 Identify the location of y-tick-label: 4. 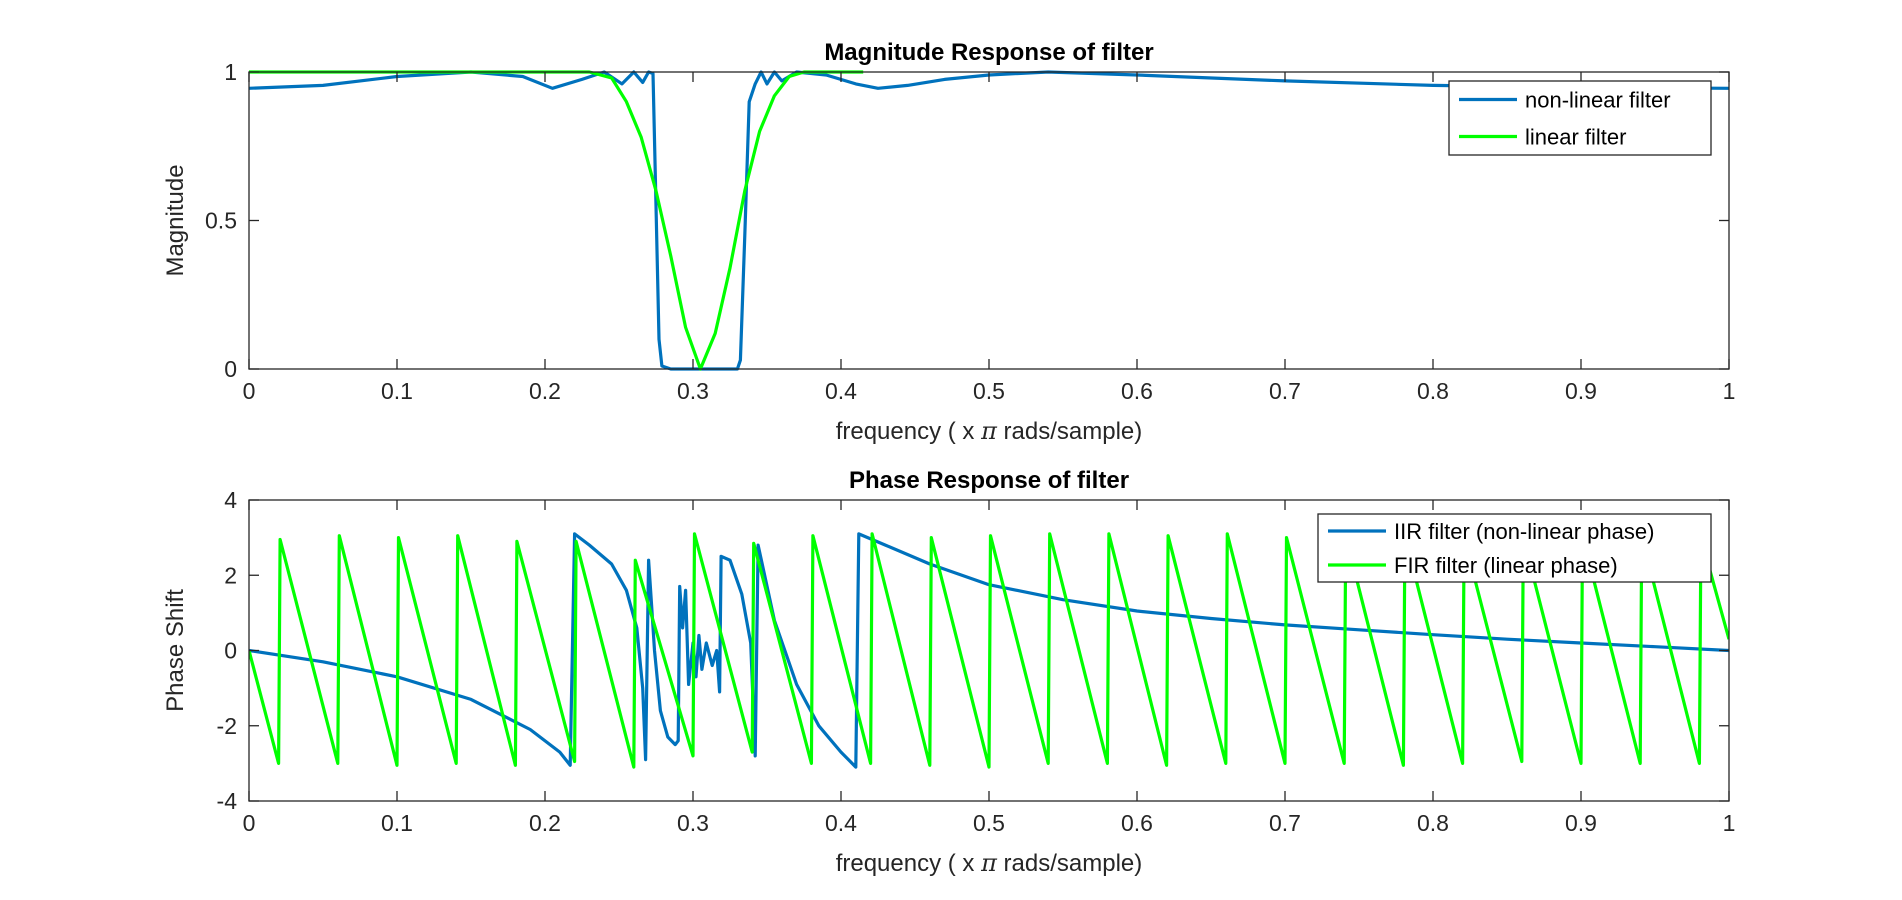
(230, 500).